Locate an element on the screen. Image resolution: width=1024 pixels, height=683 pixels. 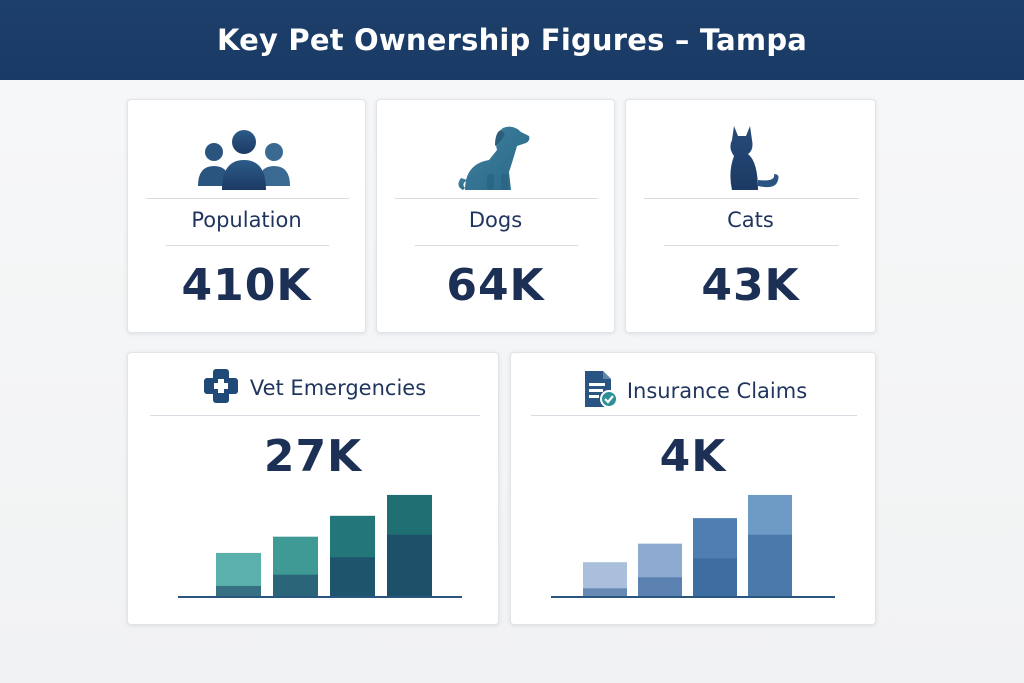
insurance-claims-chart is located at coordinates (693, 546).